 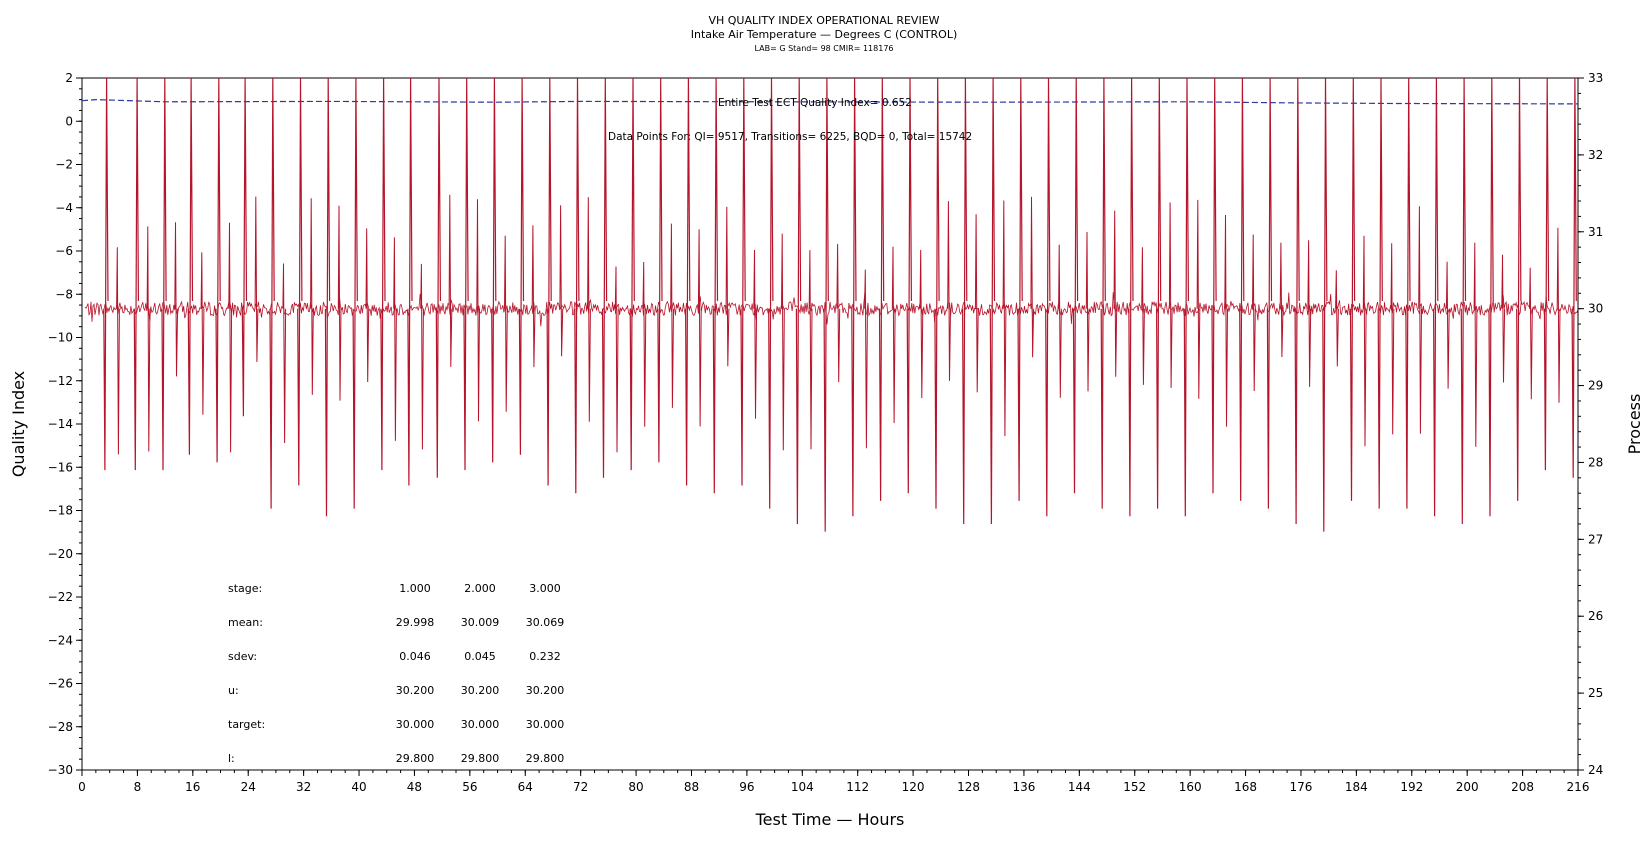 I want to click on x-tick-label: 128, so click(x=968, y=787).